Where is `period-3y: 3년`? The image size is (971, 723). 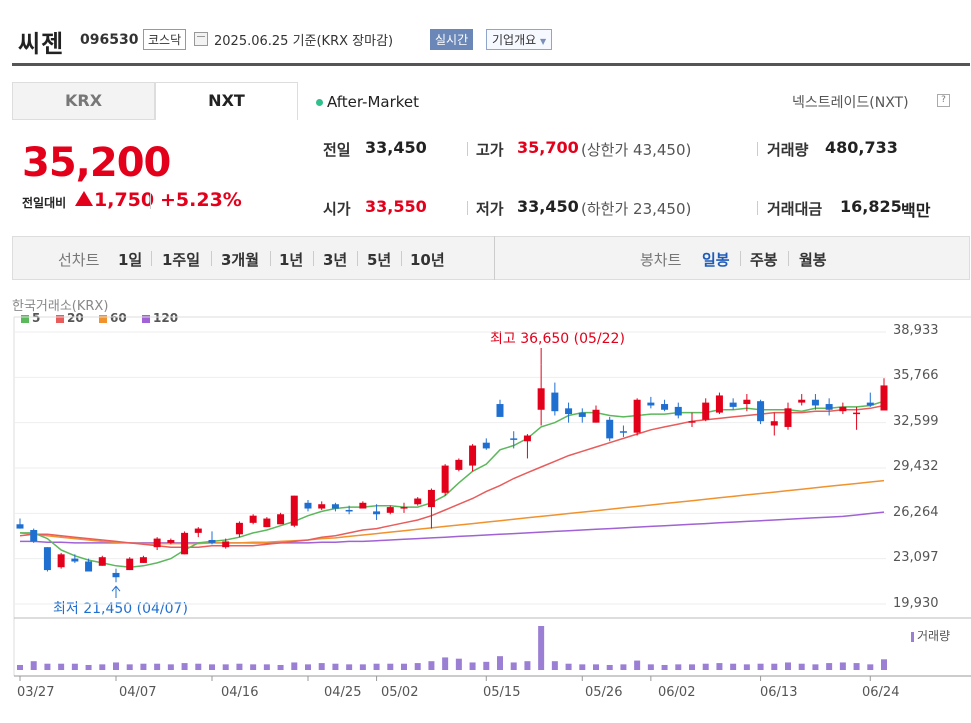 period-3y: 3년 is located at coordinates (335, 260).